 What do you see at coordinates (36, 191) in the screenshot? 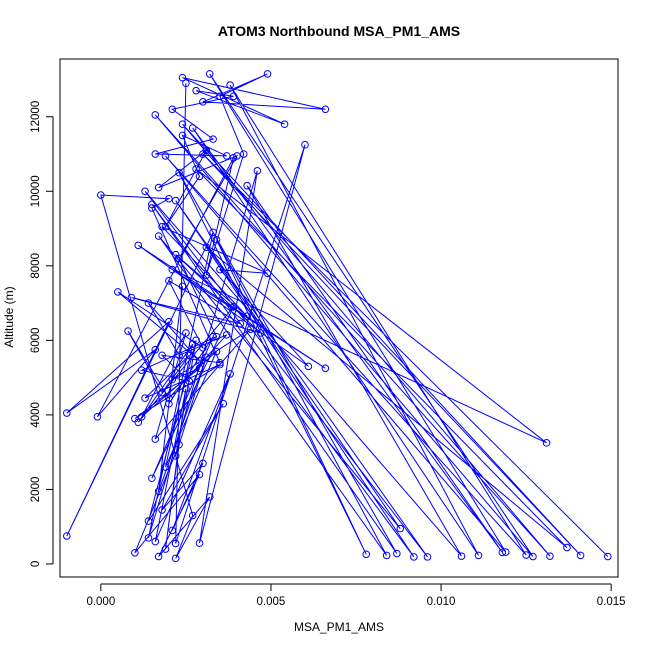
I see `y-tick-label: 10000` at bounding box center [36, 191].